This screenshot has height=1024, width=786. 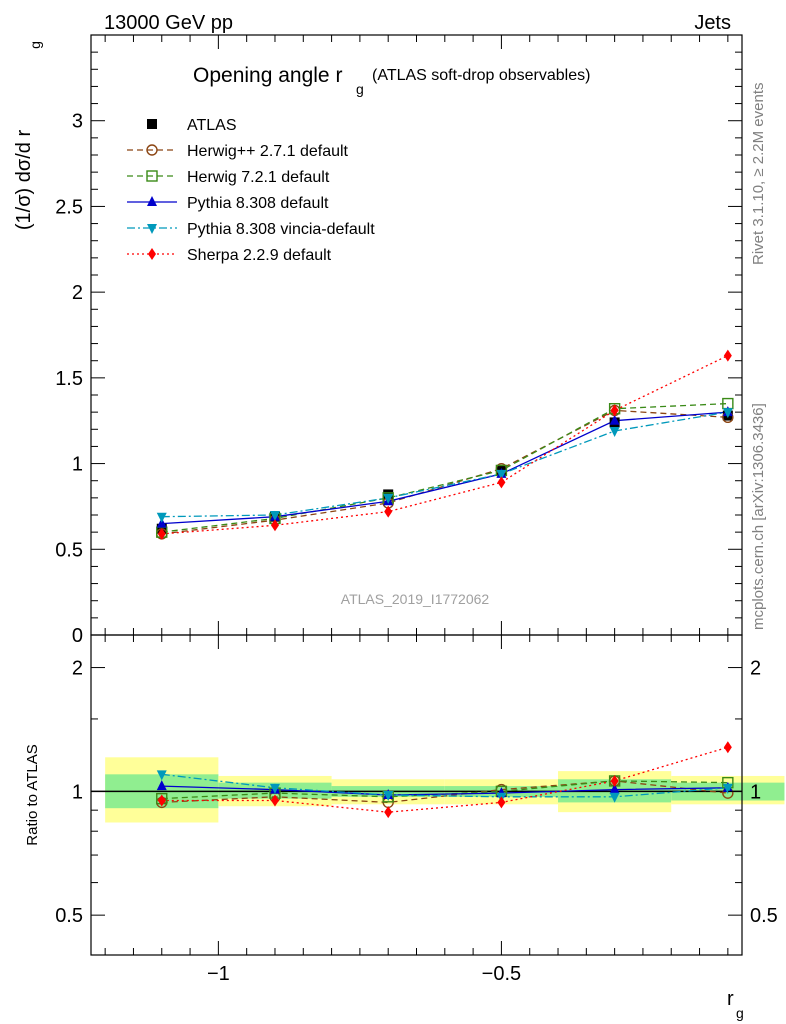 I want to click on main-title: Opening angle r, so click(x=267, y=75).